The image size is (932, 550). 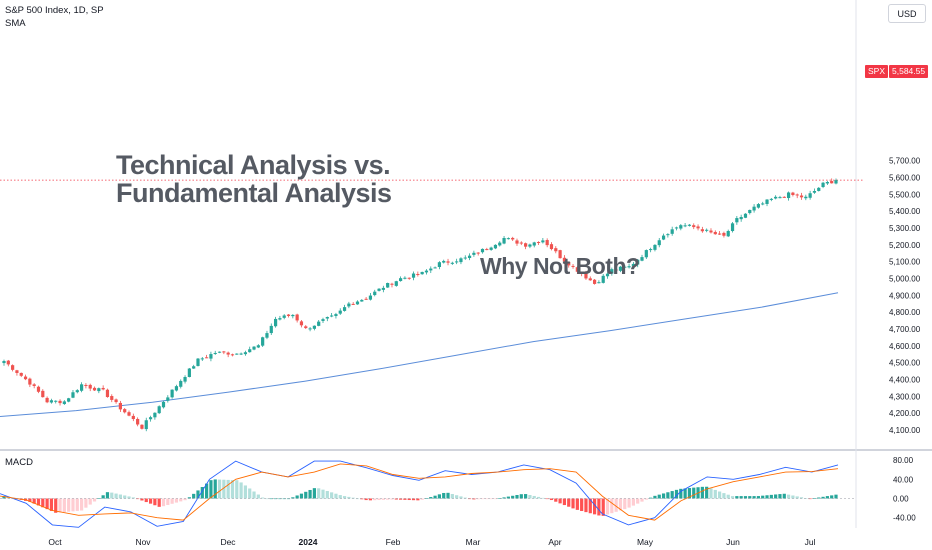 What do you see at coordinates (909, 71) in the screenshot?
I see `price-tag-value: 5,584.55` at bounding box center [909, 71].